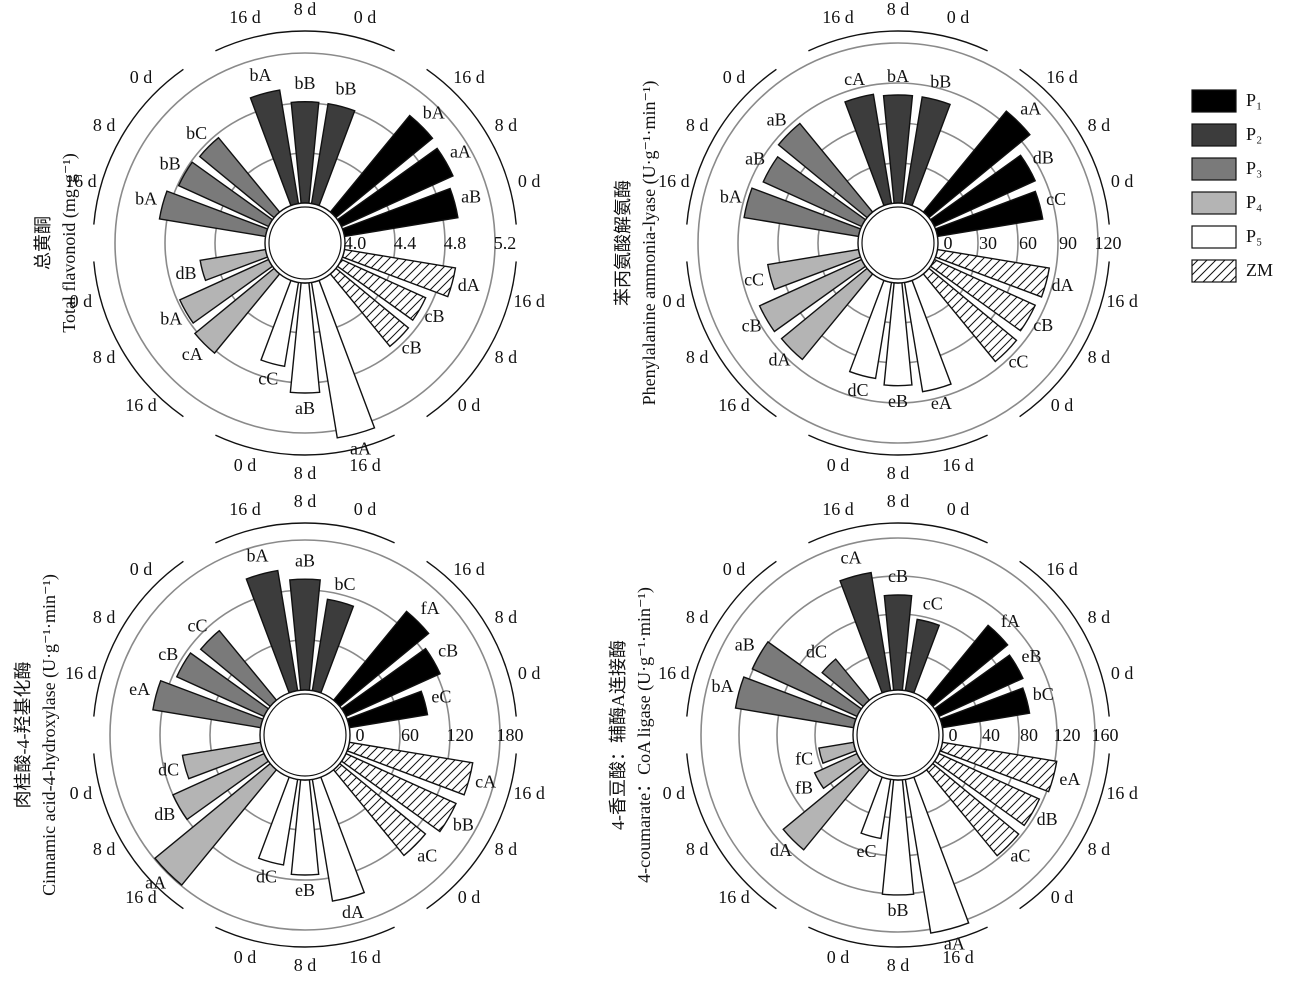 This screenshot has height=987, width=1293. I want to click on radial-tick-label: 160, so click(1105, 735).